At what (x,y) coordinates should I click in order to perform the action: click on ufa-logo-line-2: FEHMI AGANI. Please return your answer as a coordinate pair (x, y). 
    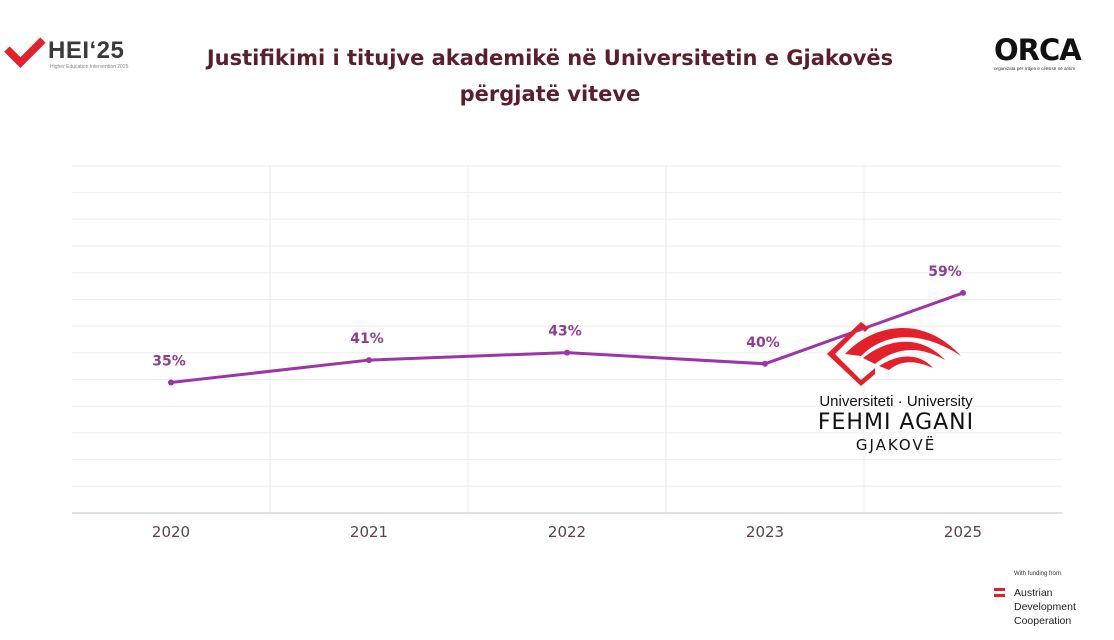
    Looking at the image, I should click on (896, 422).